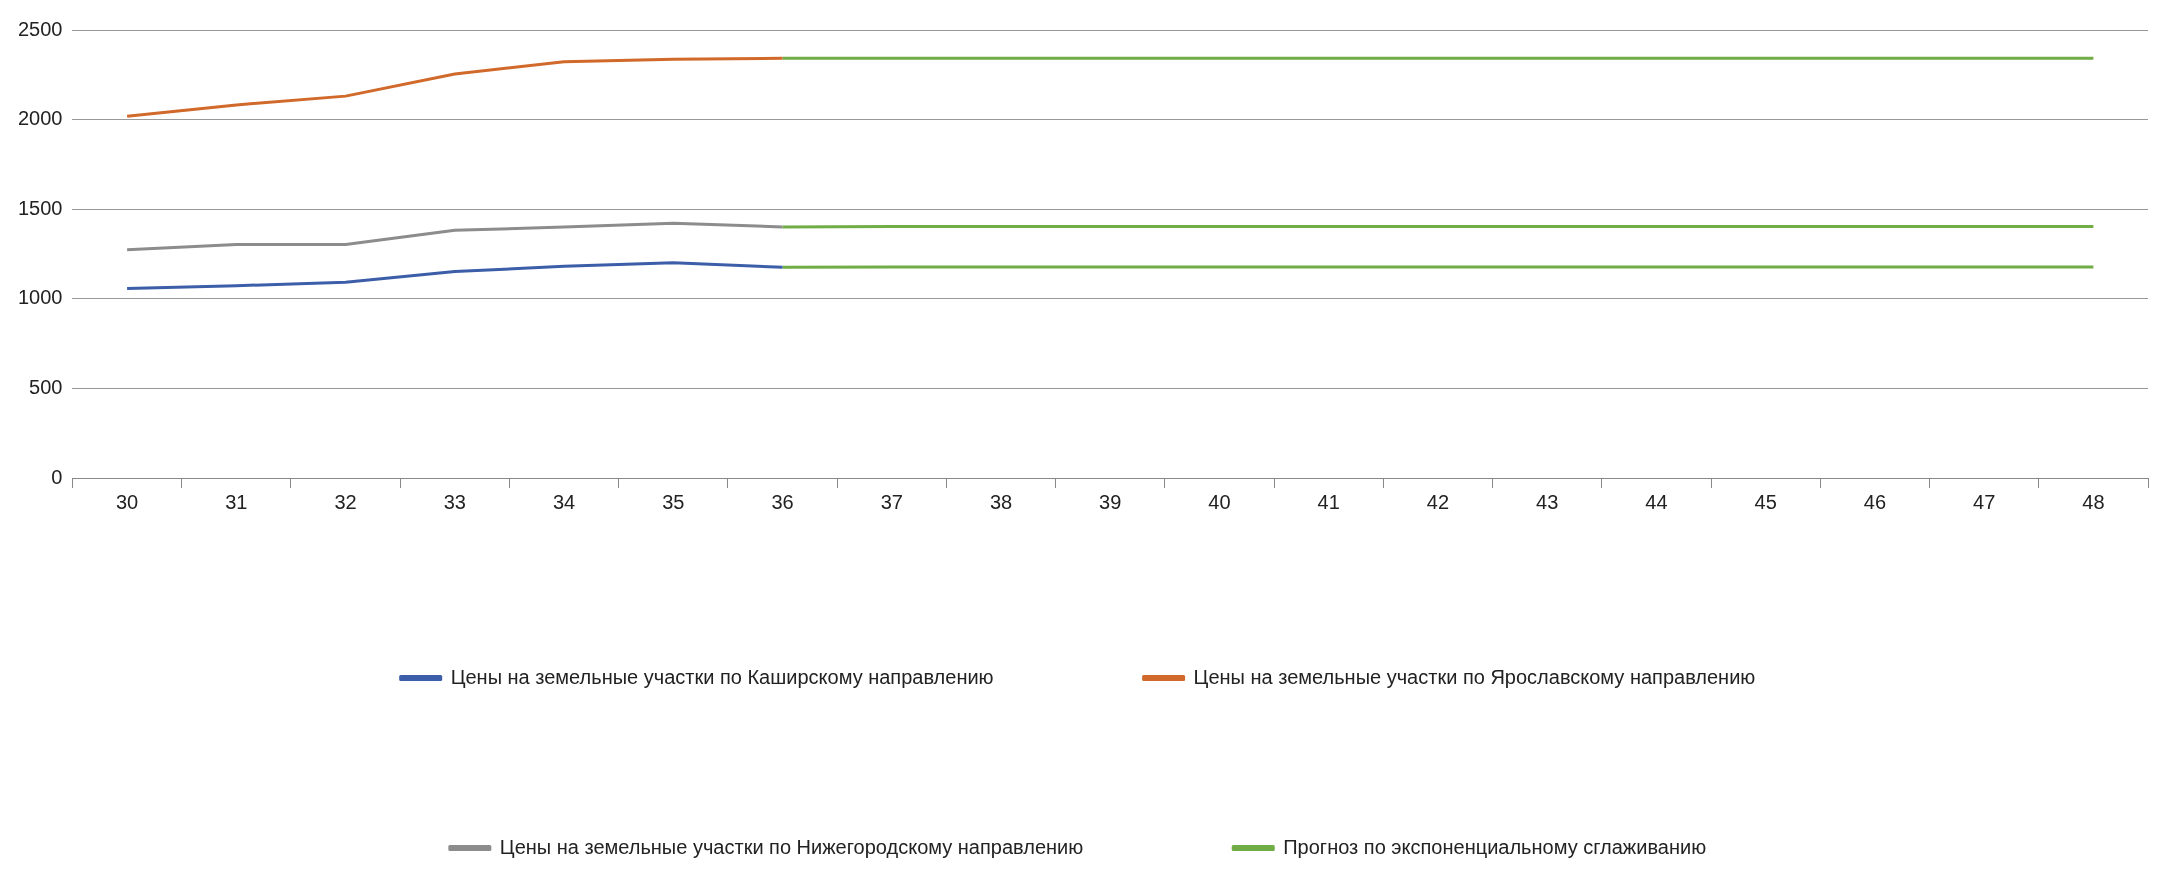 Image resolution: width=2178 pixels, height=879 pixels. Describe the element at coordinates (46, 386) in the screenshot. I see `y-tick-label: 500` at that location.